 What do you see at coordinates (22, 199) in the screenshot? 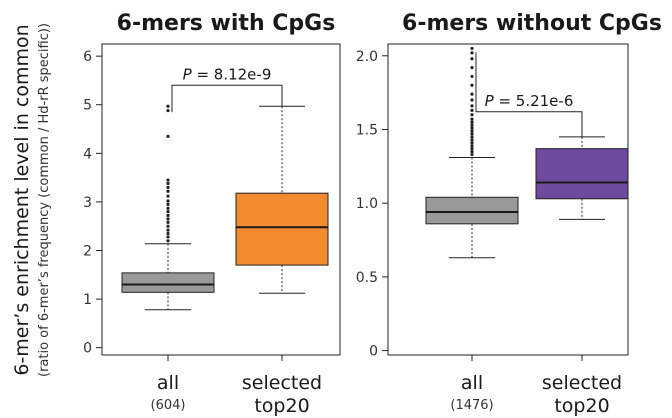
I see `y-axis-label: 6-mer’s enrichment level in common` at bounding box center [22, 199].